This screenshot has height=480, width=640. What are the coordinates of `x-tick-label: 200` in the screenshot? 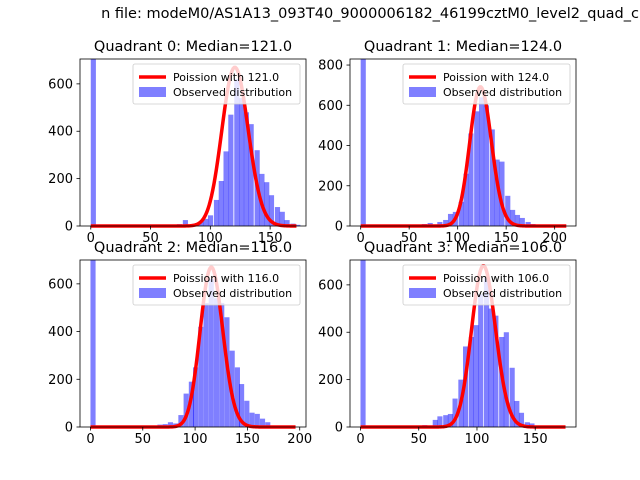 It's located at (299, 439).